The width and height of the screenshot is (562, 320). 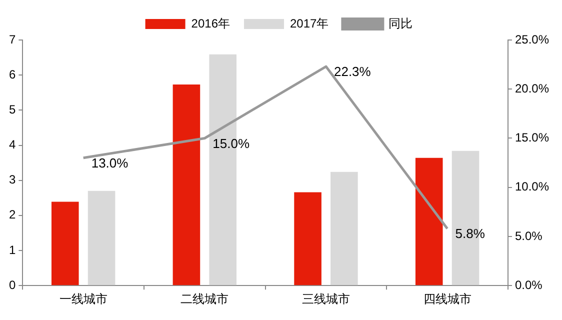 I want to click on y2-tick-label: 25.0%, so click(x=532, y=39).